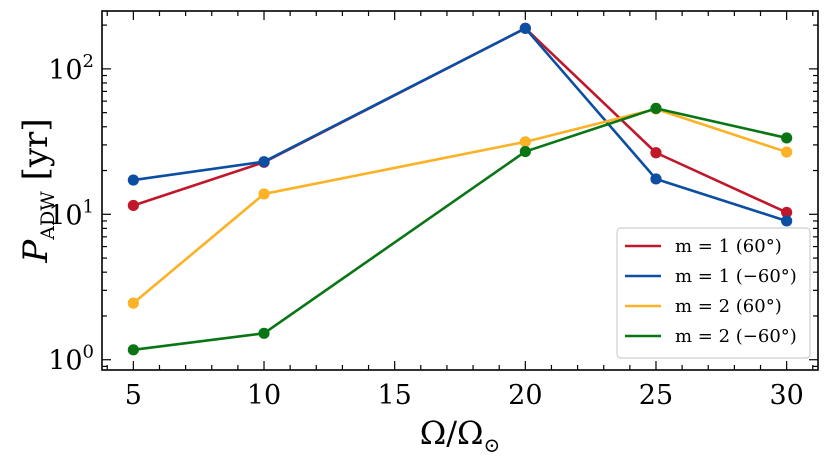  What do you see at coordinates (133, 395) in the screenshot?
I see `x-tick-label: 5` at bounding box center [133, 395].